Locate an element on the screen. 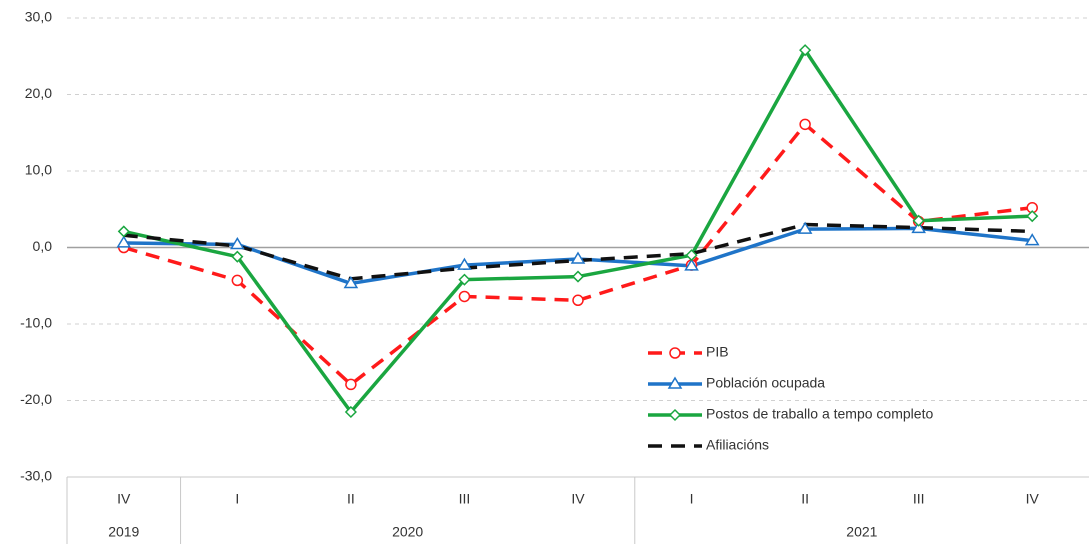  legend-label: Población ocupada is located at coordinates (765, 383).